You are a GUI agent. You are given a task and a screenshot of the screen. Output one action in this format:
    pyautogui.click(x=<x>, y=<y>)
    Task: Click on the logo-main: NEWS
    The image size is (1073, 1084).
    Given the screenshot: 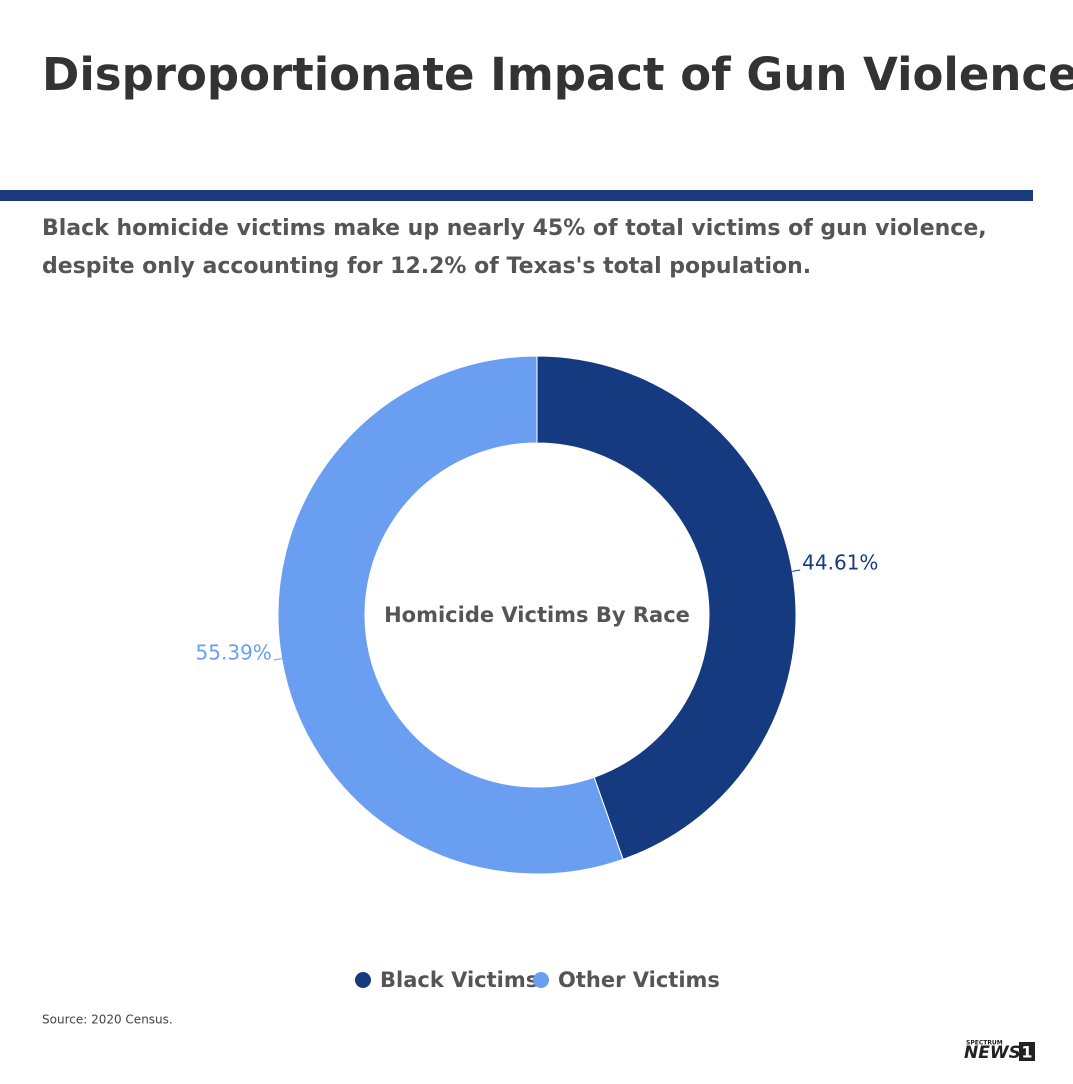 What is the action you would take?
    pyautogui.click(x=992, y=1053)
    